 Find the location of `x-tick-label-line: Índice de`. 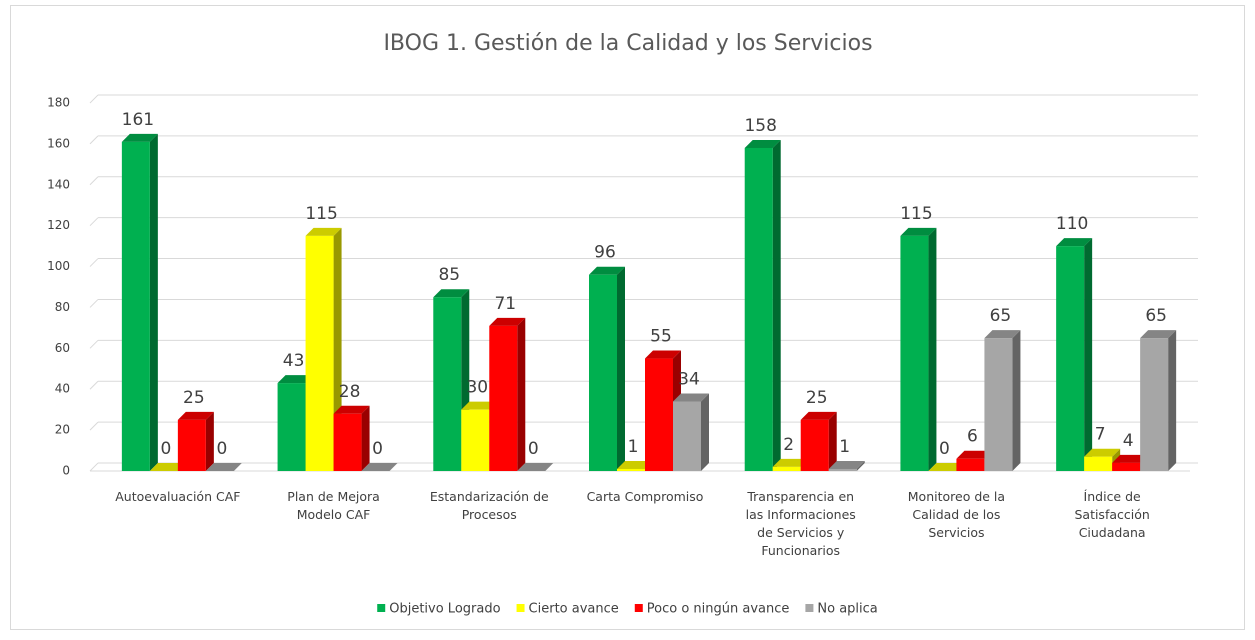

x-tick-label-line: Índice de is located at coordinates (1112, 496).